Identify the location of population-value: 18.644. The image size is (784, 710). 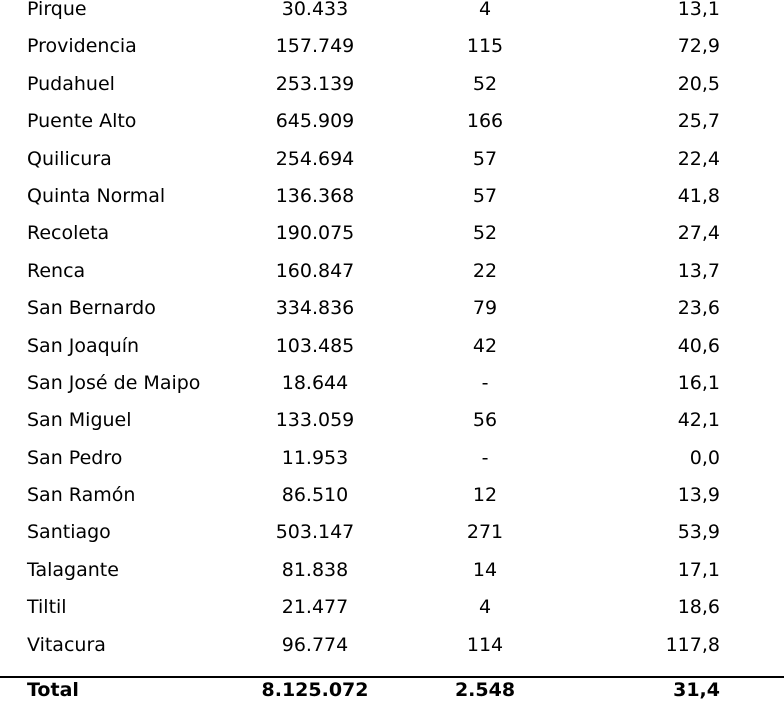
(315, 382).